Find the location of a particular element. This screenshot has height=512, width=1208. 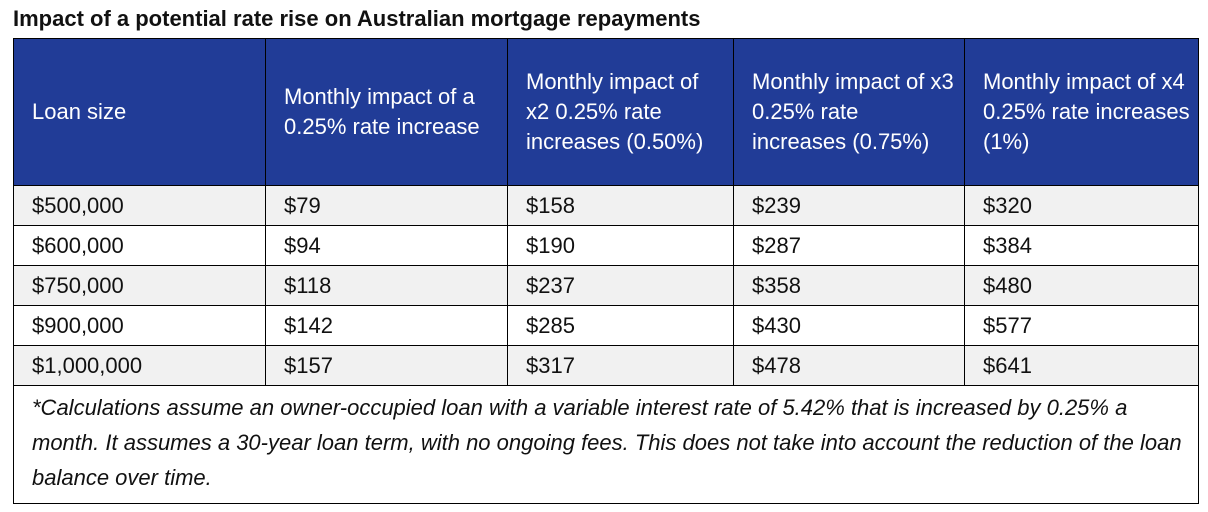

table-cell: $142 is located at coordinates (386, 325).